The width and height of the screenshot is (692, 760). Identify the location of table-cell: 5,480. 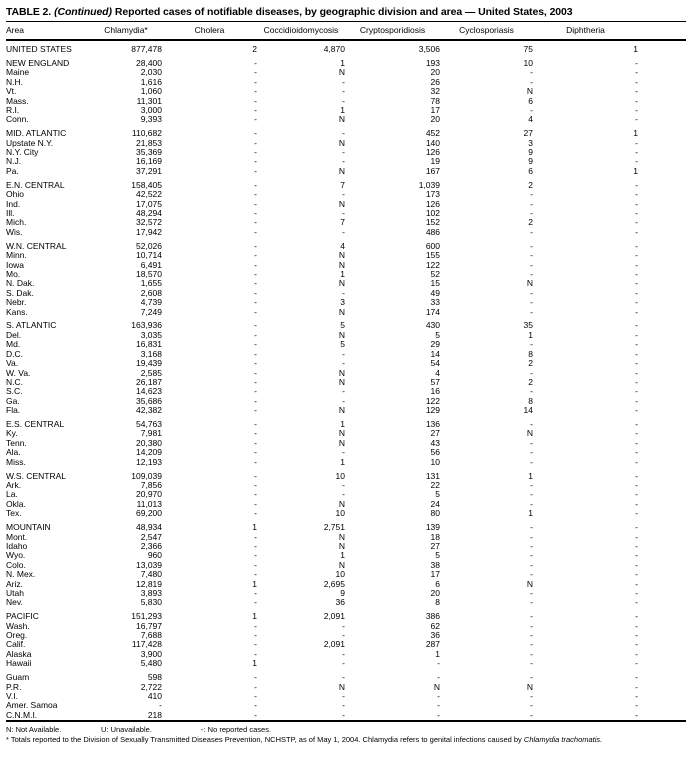
(151, 664).